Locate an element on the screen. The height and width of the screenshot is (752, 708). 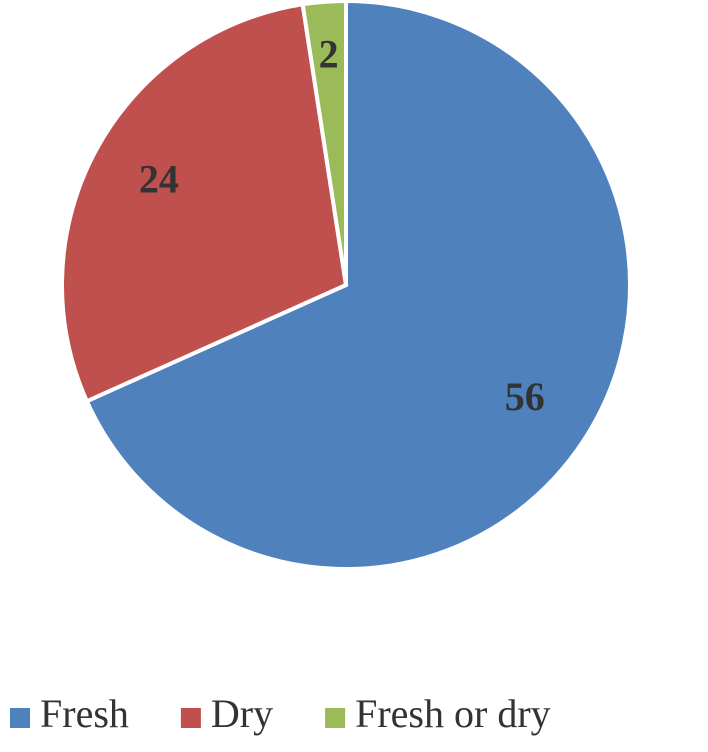
data-label: 56 is located at coordinates (525, 396).